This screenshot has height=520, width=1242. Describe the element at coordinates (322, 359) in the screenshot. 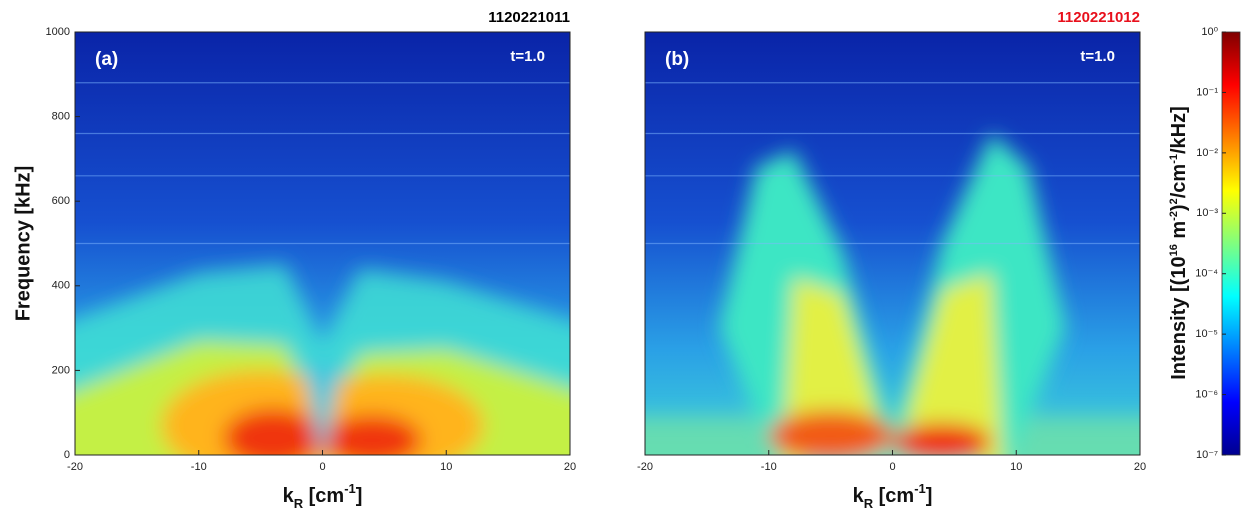

I see `spectrogram-blobs` at that location.